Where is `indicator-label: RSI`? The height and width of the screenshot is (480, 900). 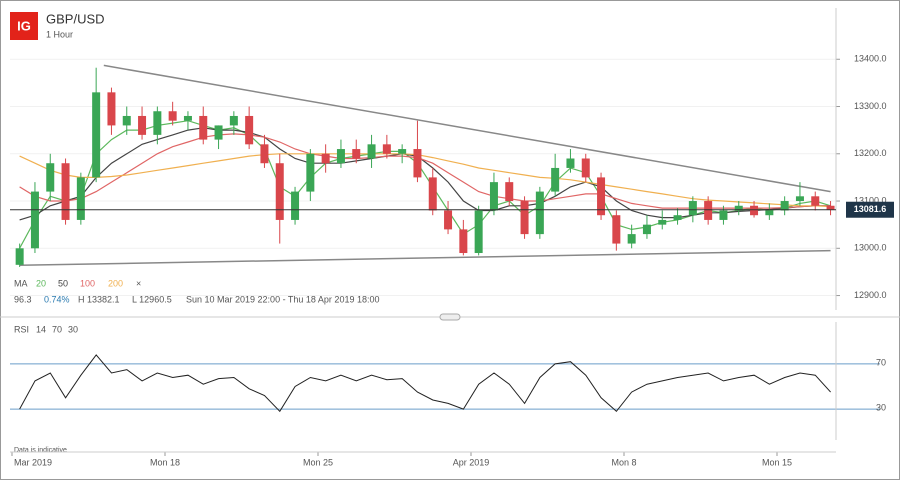 indicator-label: RSI is located at coordinates (21, 329).